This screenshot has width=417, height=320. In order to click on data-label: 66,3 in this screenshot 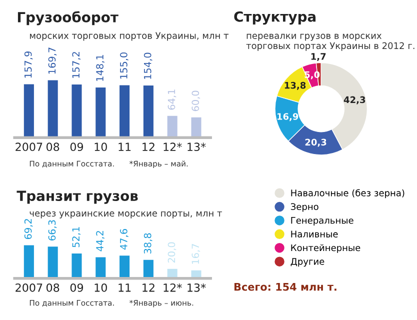, I will do `click(52, 230)`.